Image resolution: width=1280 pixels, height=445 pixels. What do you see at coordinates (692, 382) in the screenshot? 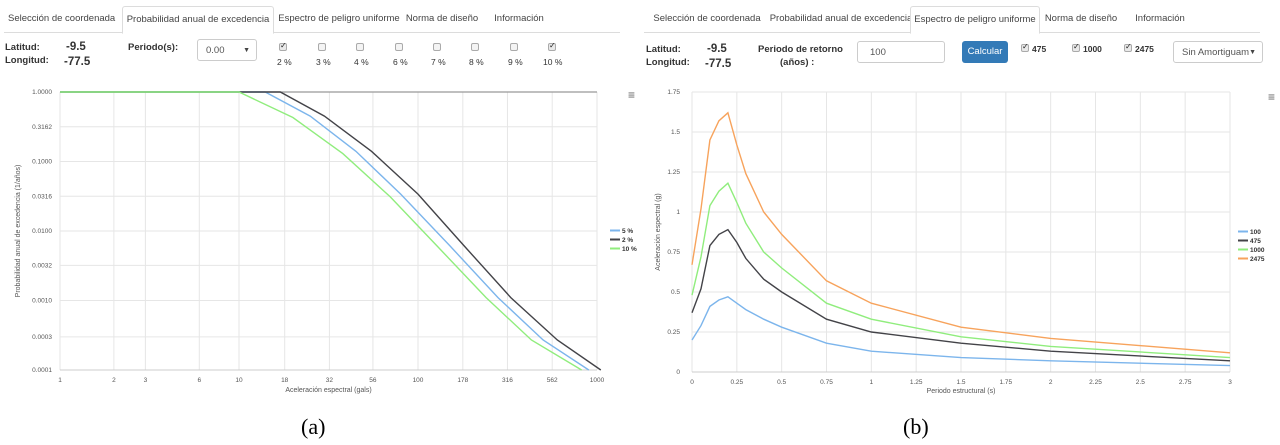
I see `x-tick-label: 0` at bounding box center [692, 382].